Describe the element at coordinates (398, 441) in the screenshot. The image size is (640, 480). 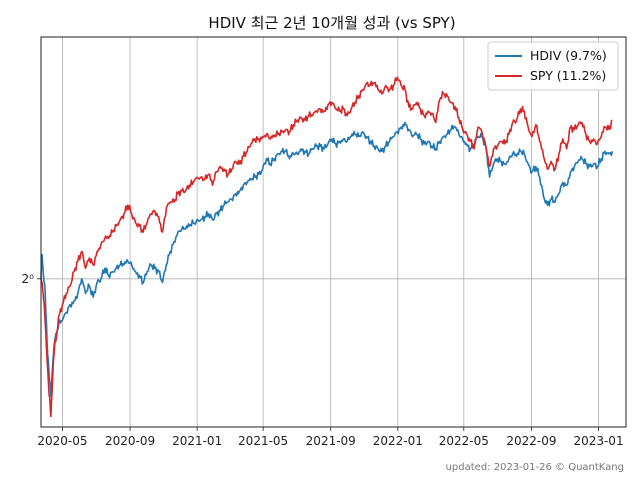
I see `x-tick-label: 2022-01` at that location.